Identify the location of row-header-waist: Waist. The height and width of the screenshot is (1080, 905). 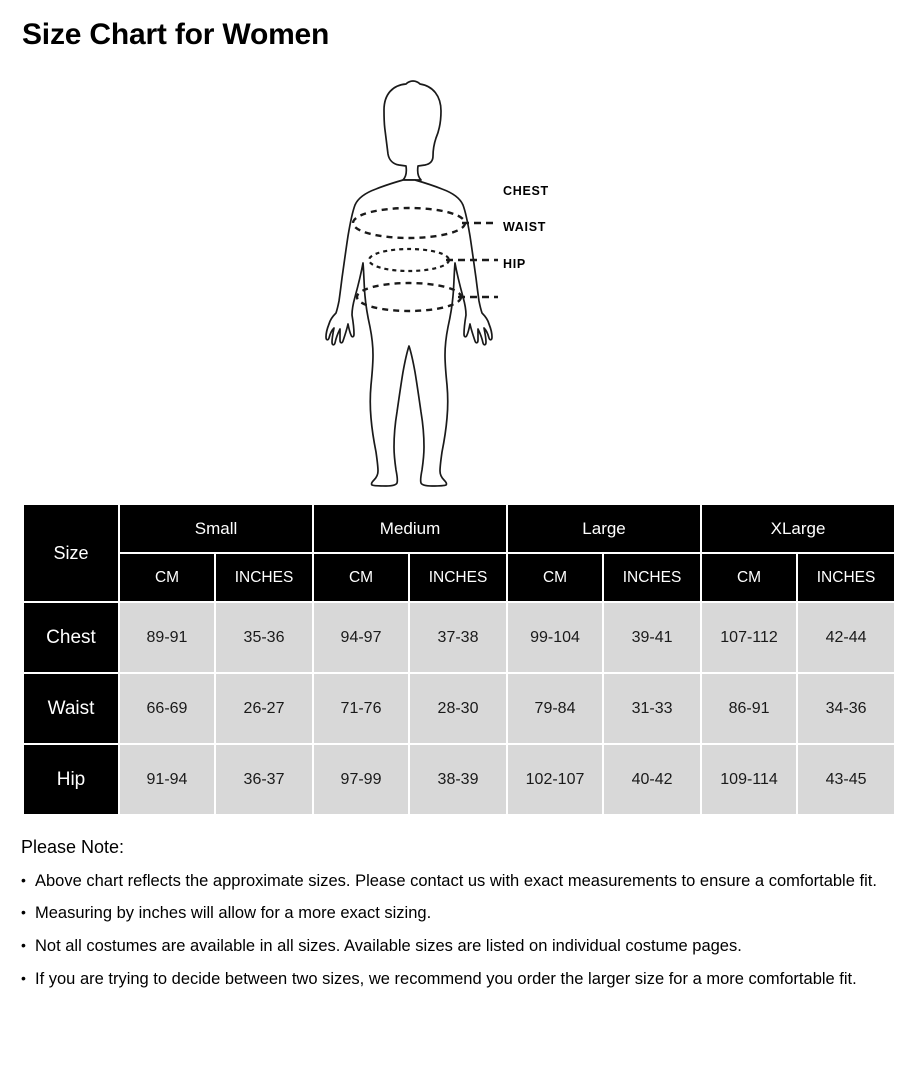
(71, 708).